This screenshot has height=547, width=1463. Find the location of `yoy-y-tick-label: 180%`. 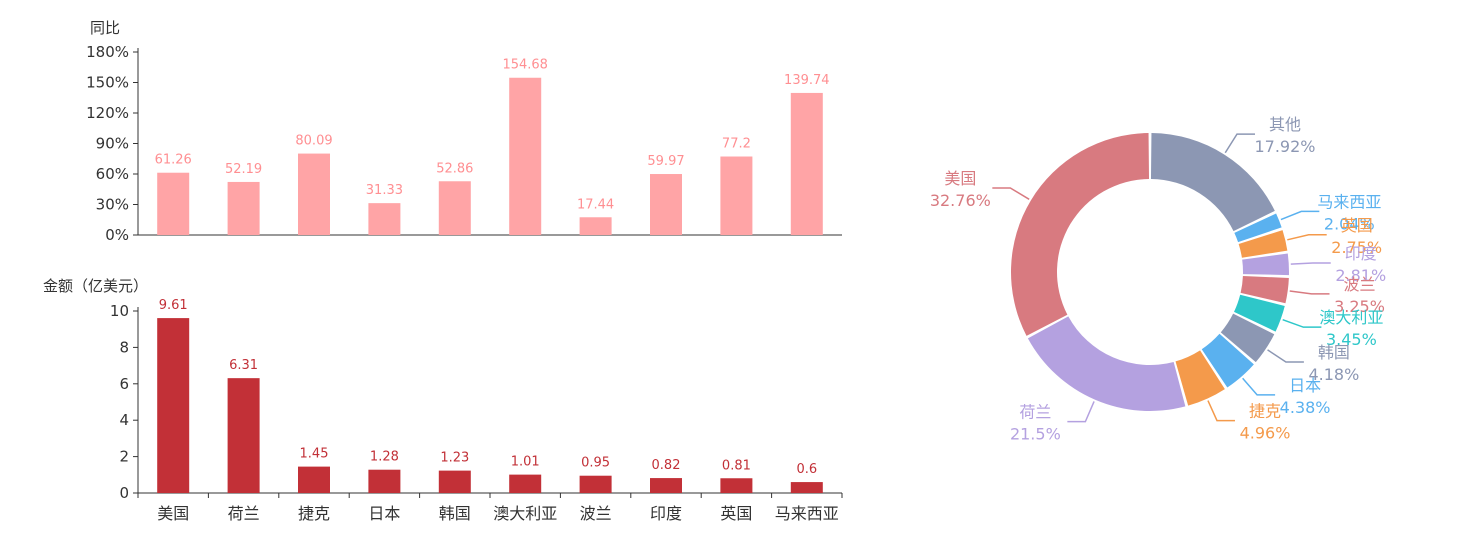

yoy-y-tick-label: 180% is located at coordinates (107, 52).